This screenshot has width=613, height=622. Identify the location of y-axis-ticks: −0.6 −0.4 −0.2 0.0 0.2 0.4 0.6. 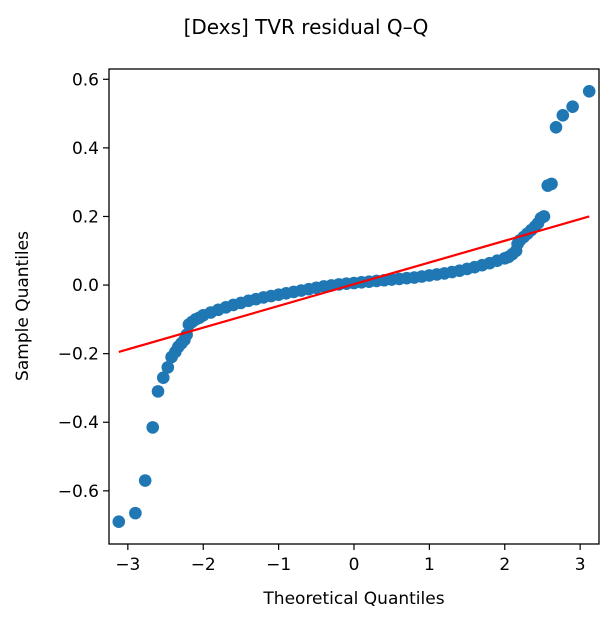
(83, 286).